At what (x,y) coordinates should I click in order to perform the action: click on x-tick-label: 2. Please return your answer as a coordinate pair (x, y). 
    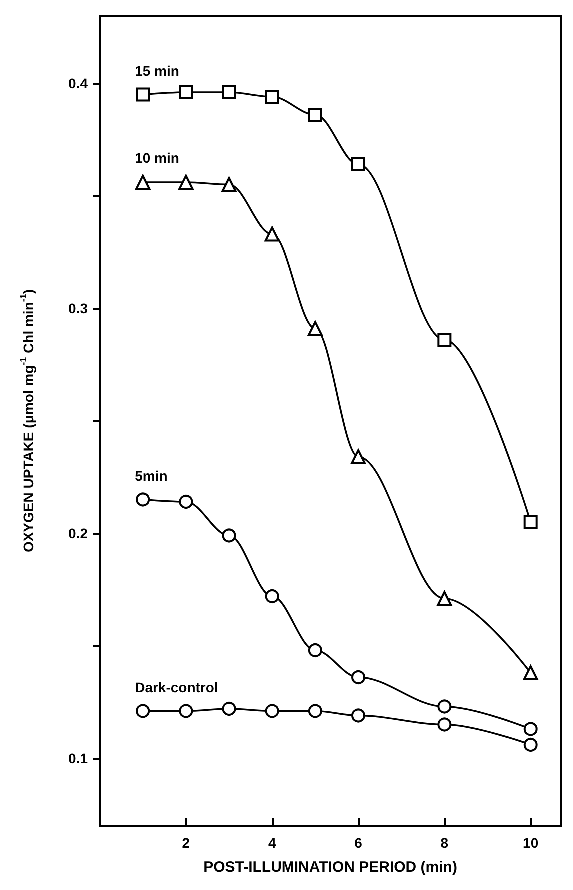
    Looking at the image, I should click on (186, 843).